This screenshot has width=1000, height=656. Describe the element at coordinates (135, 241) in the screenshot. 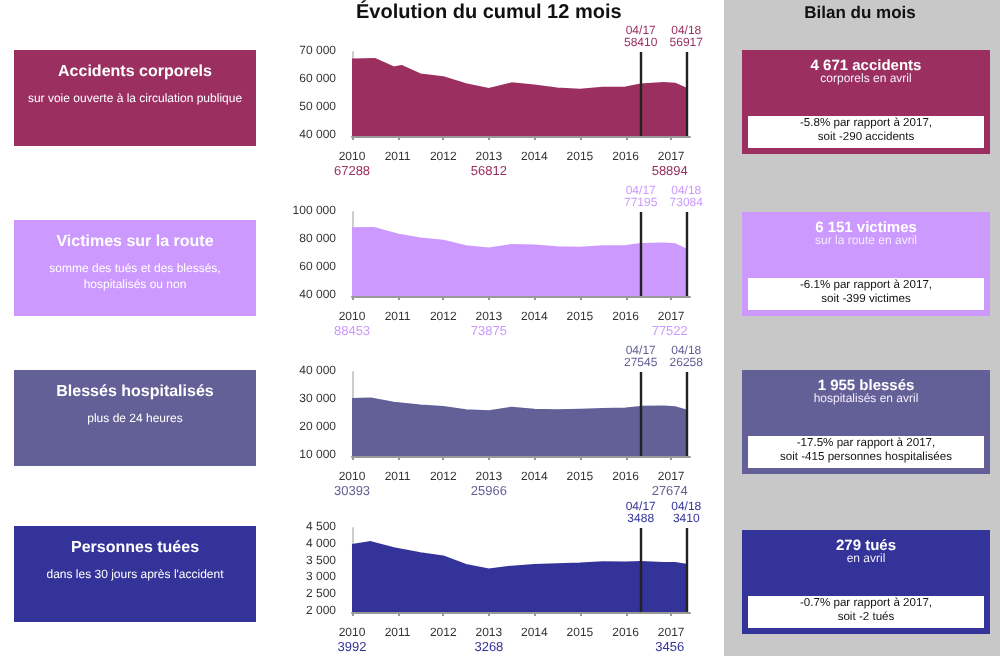

I see `text: Victimes sur la route` at that location.